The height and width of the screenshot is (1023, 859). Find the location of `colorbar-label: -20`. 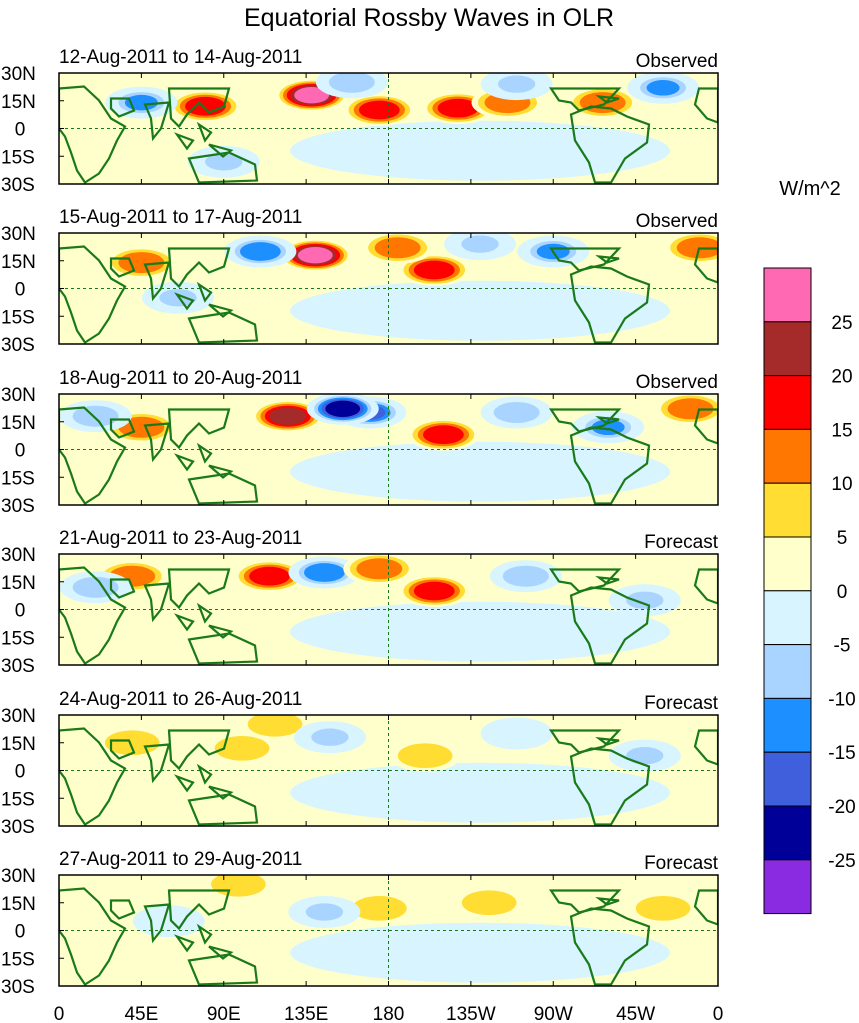

colorbar-label: -20 is located at coordinates (841, 807).